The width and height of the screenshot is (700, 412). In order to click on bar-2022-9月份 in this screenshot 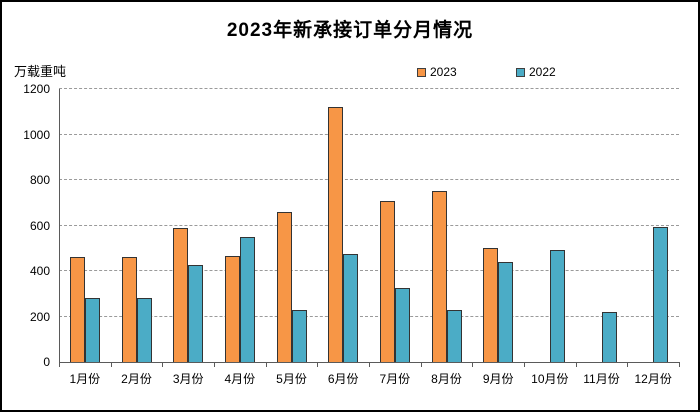, I will do `click(506, 311)`.